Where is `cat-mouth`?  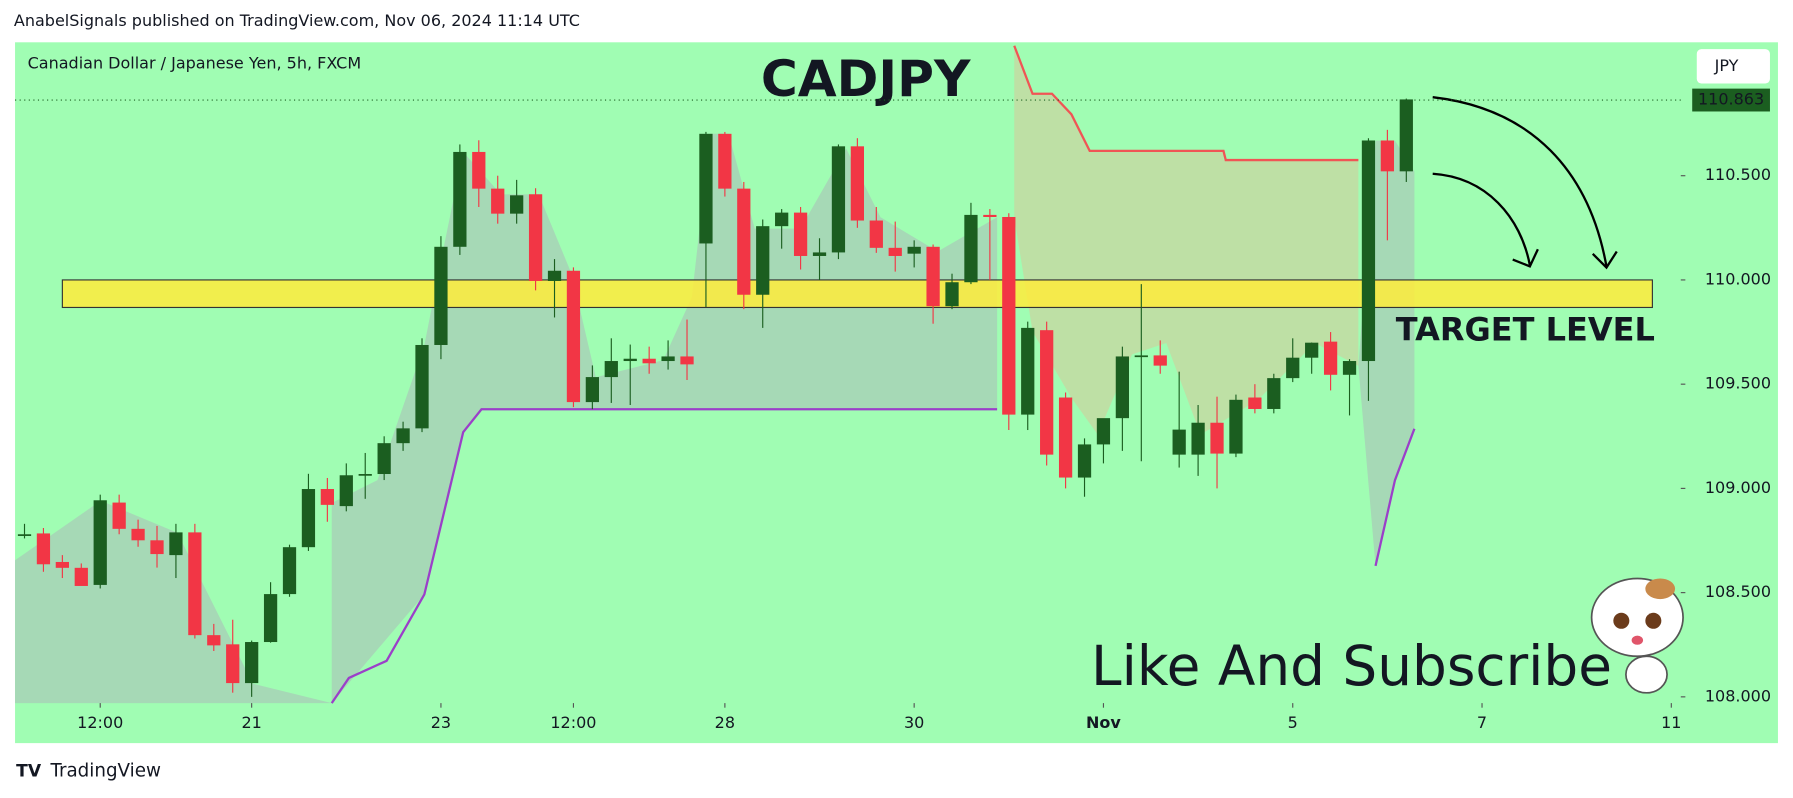 cat-mouth is located at coordinates (1637, 640).